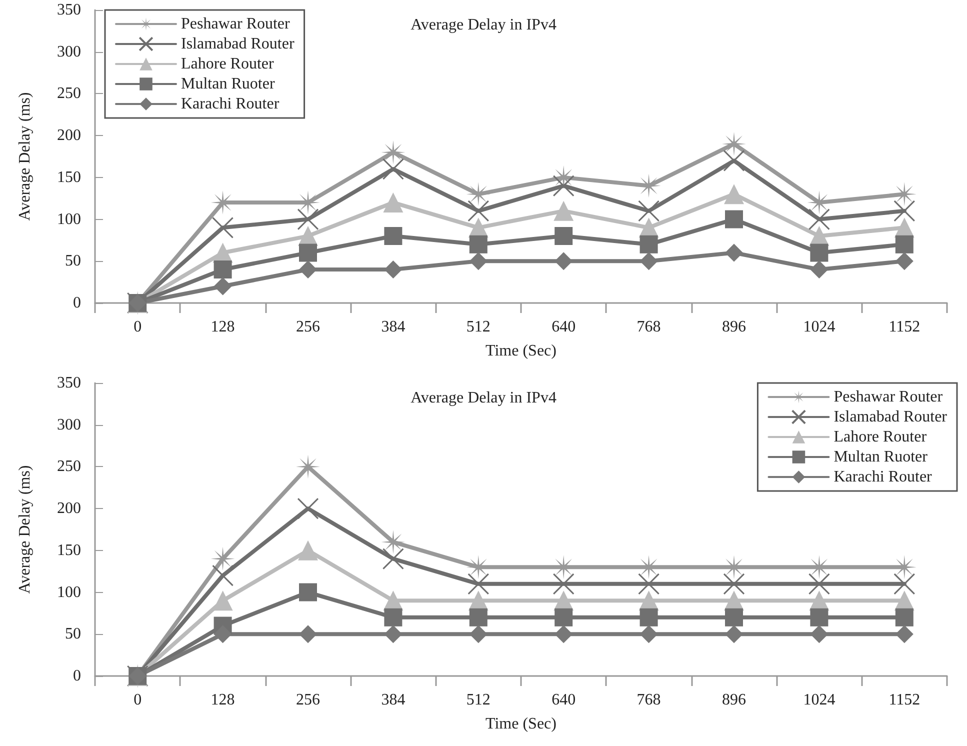  I want to click on x-tick-label: 768, so click(648, 327).